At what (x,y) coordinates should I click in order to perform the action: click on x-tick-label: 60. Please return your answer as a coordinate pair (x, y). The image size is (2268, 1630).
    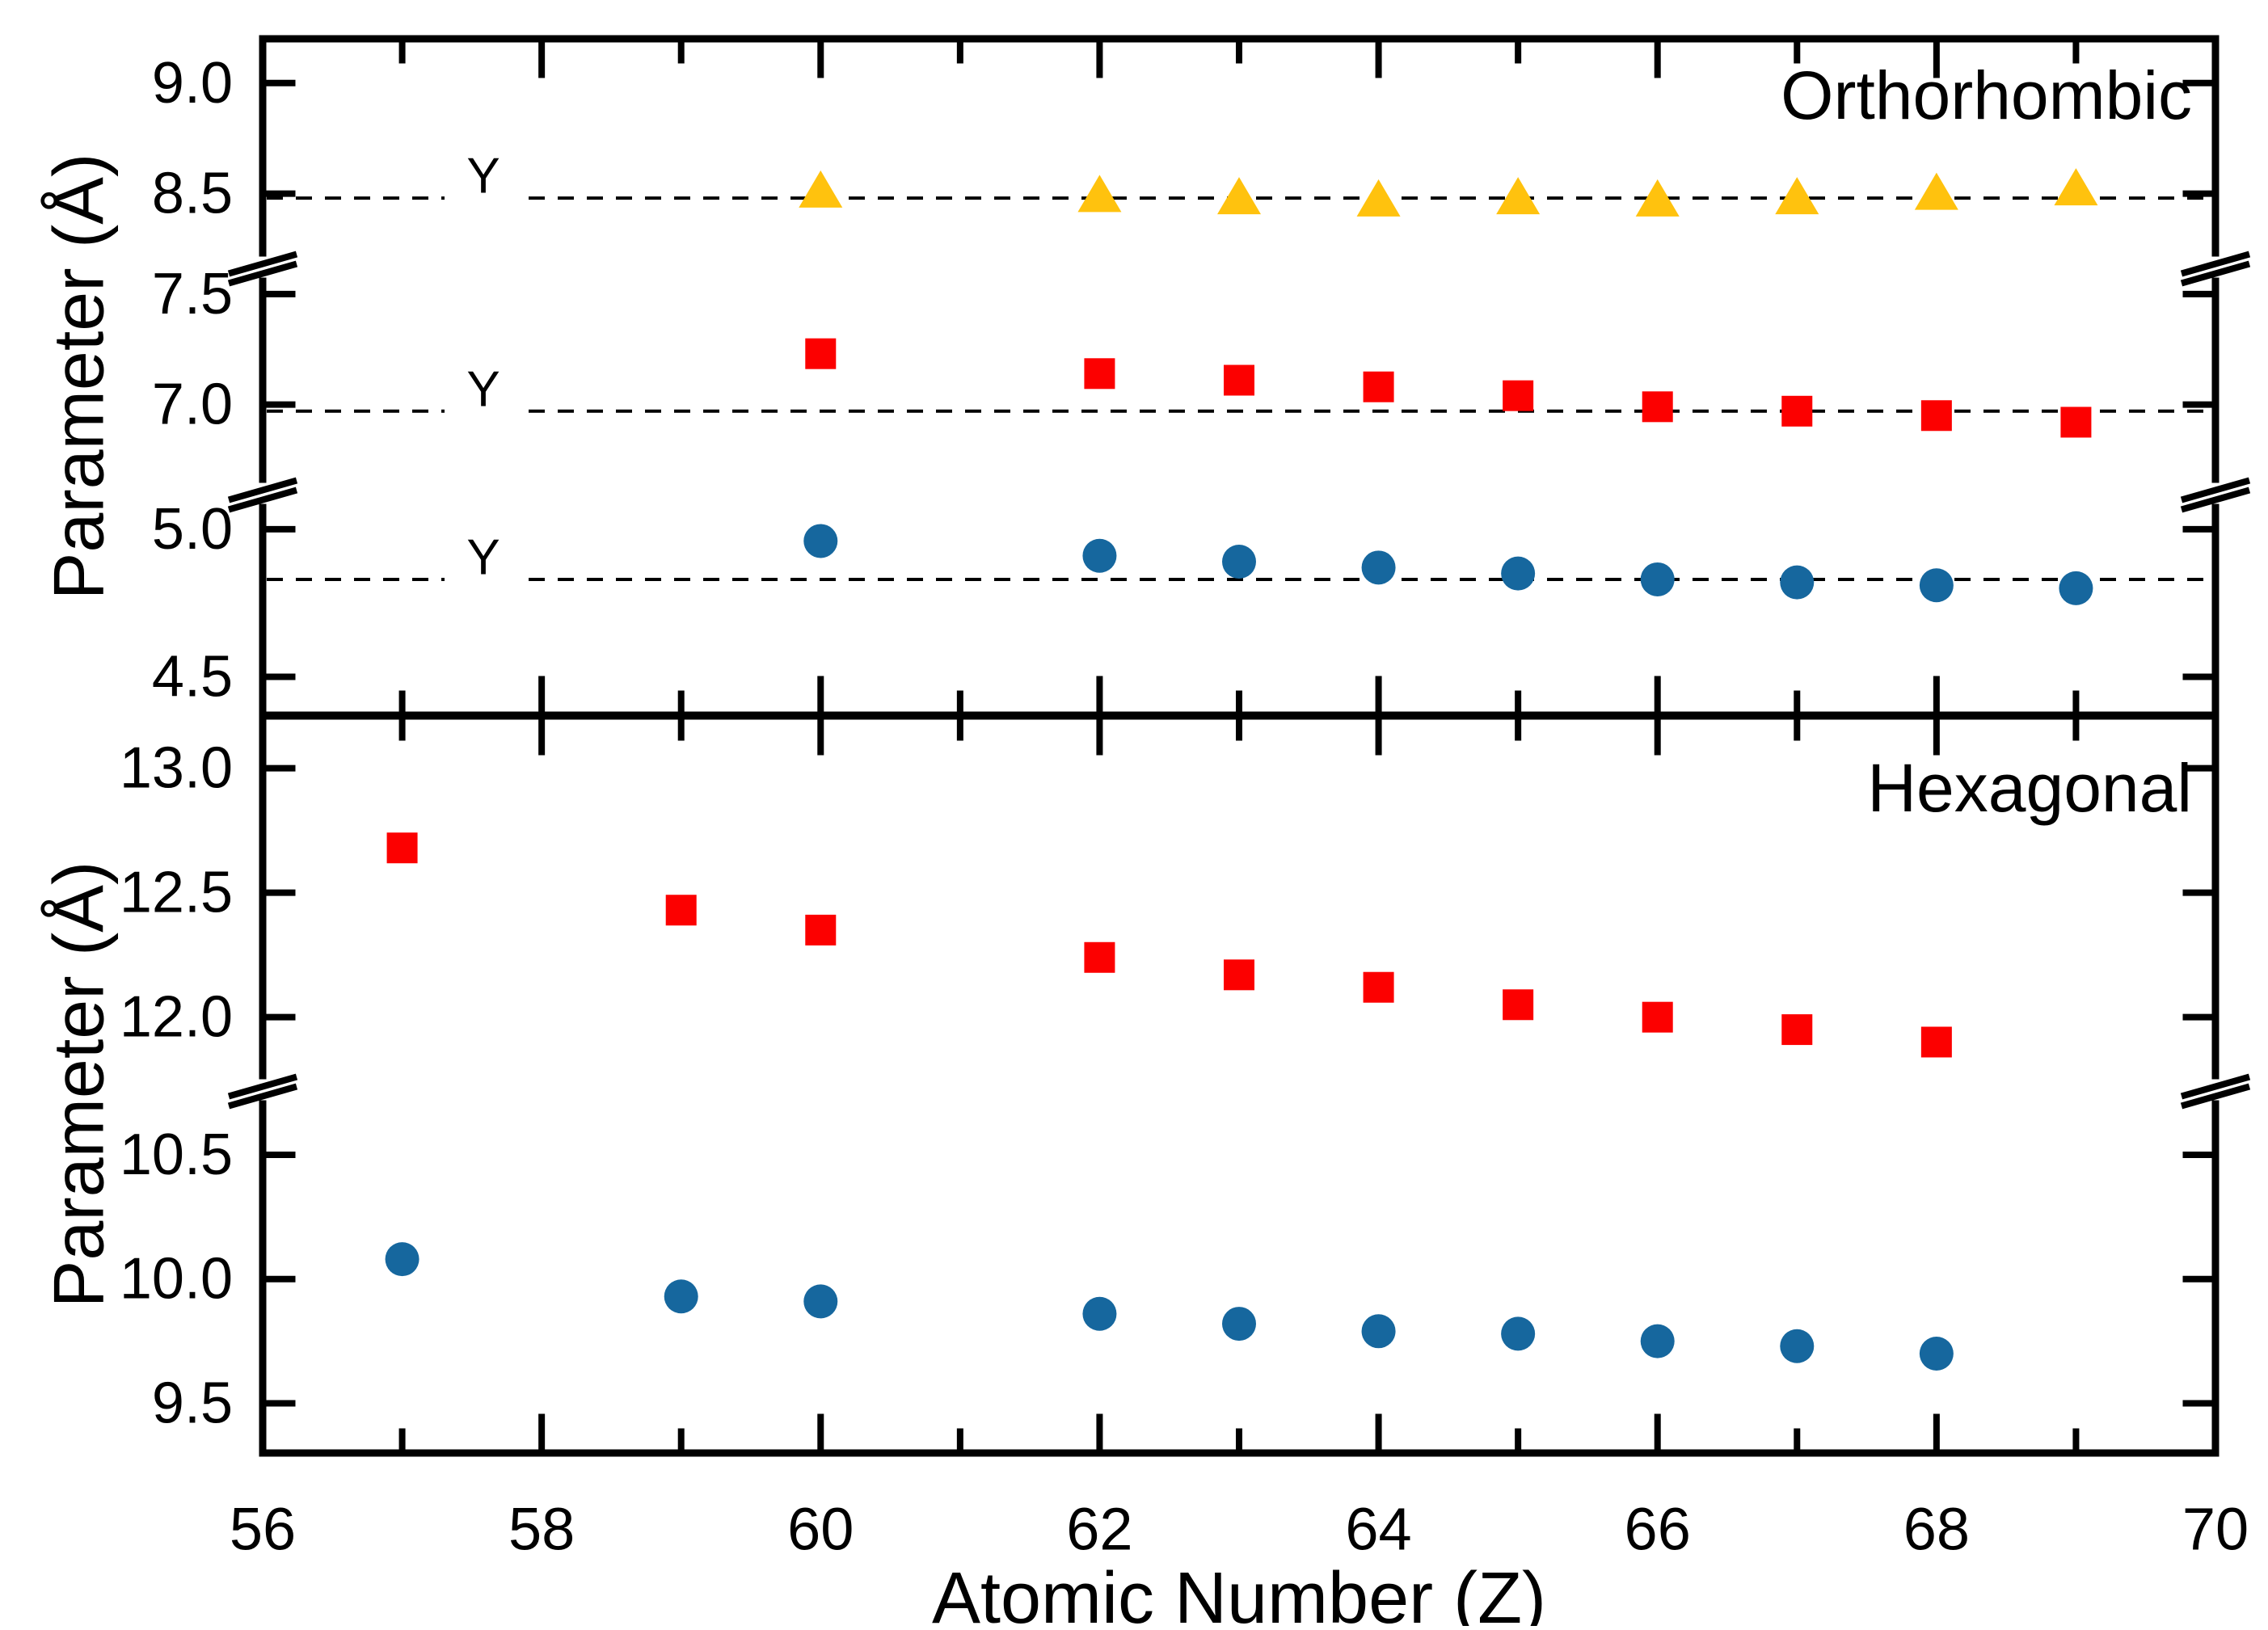
    Looking at the image, I should click on (820, 1529).